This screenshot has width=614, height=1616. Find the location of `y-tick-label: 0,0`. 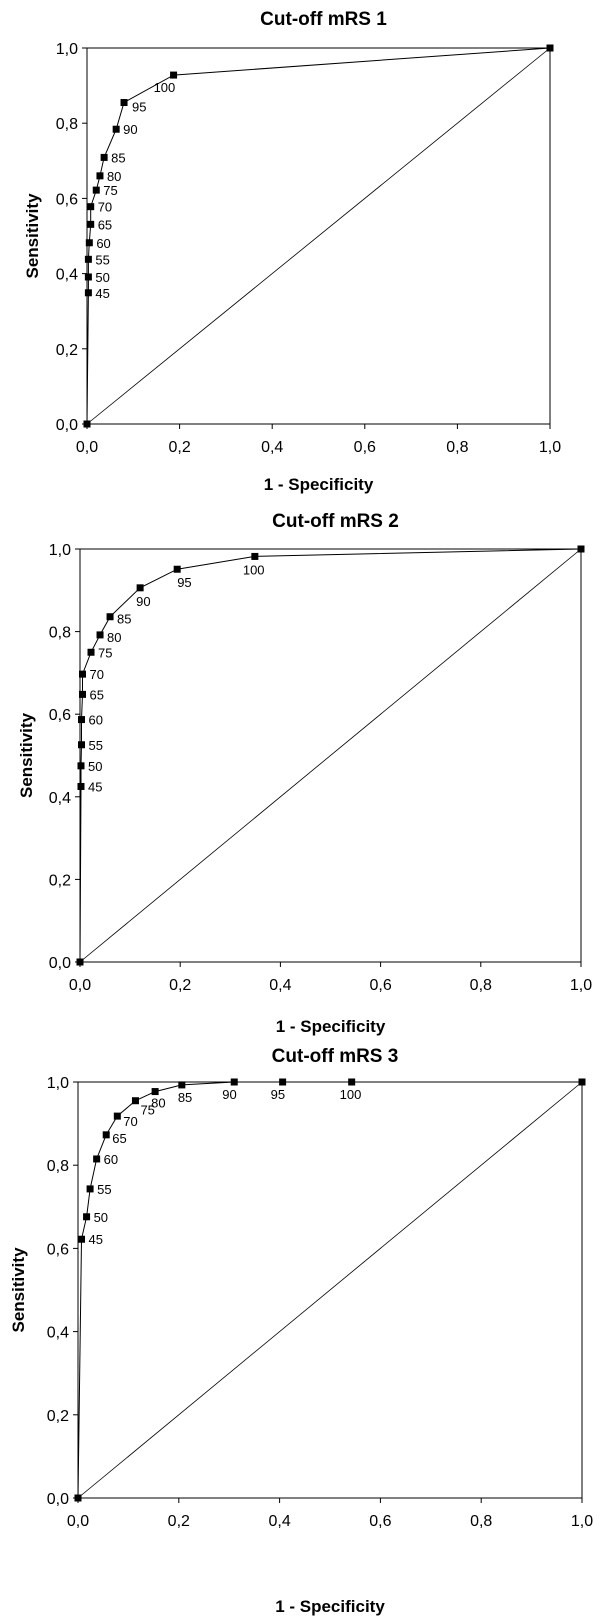

y-tick-label: 0,0 is located at coordinates (58, 1499).